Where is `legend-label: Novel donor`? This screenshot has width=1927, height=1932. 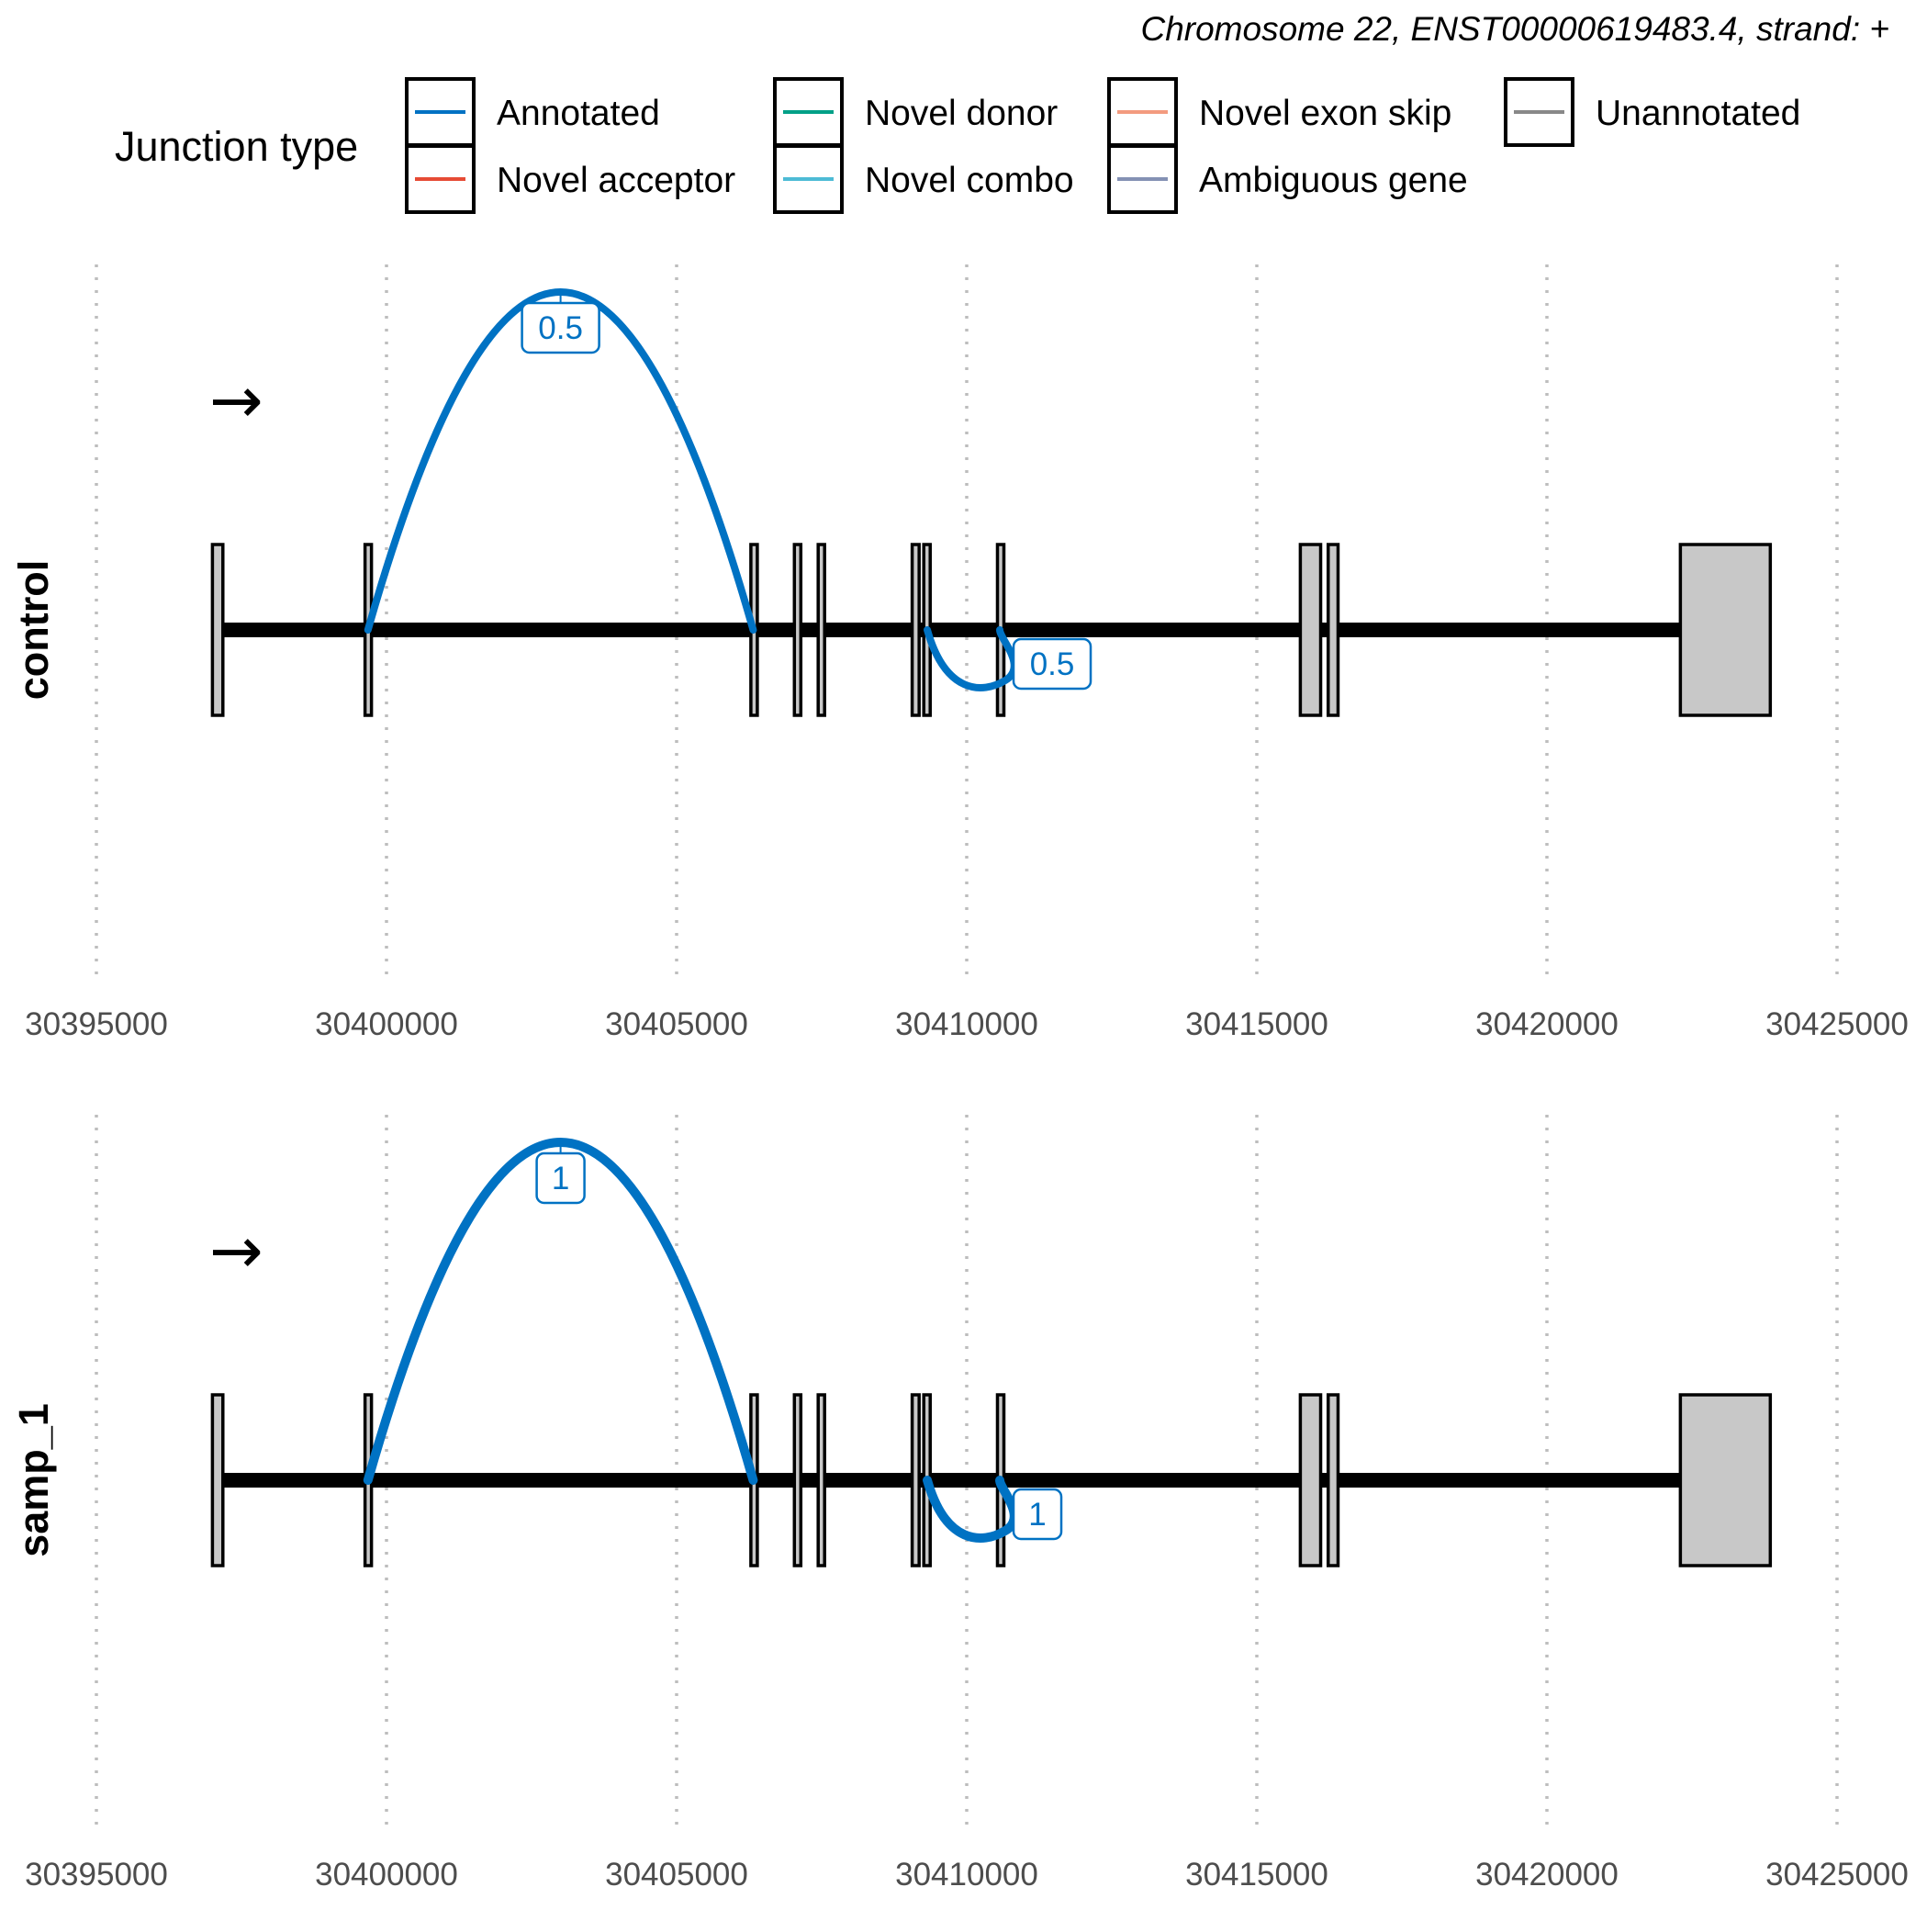 legend-label: Novel donor is located at coordinates (962, 113).